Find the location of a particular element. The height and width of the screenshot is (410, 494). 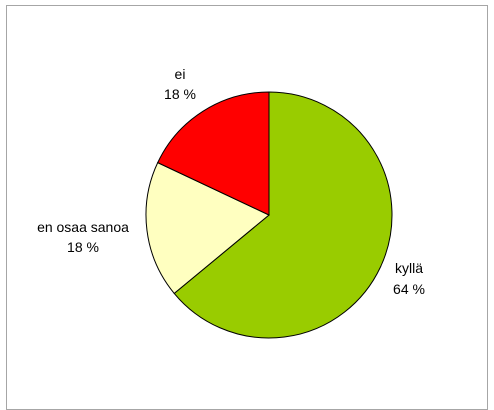

slice-value-kylla: 64 % is located at coordinates (409, 289).